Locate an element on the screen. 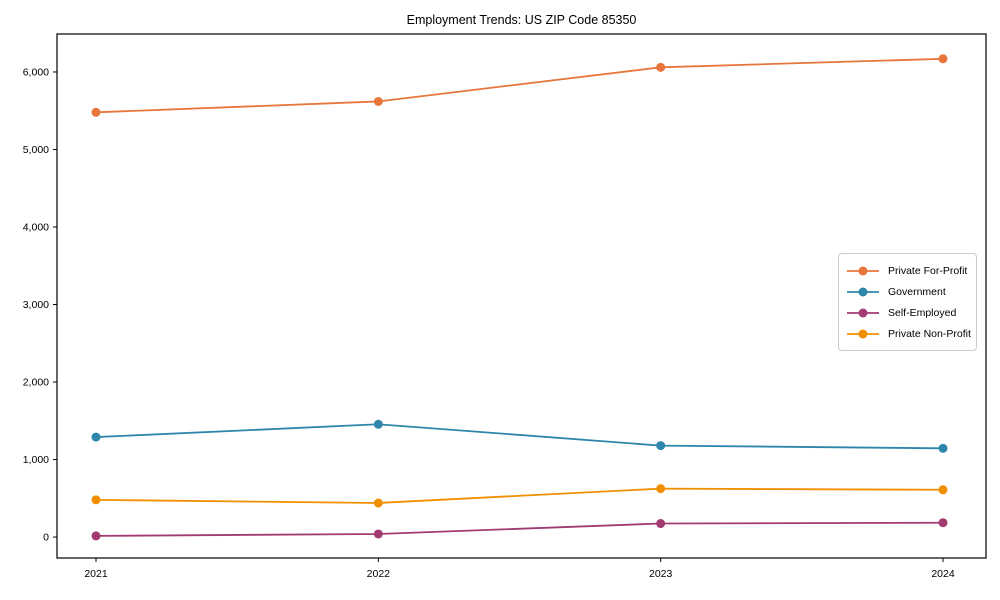  legend-label: Private For-Profit is located at coordinates (928, 270).